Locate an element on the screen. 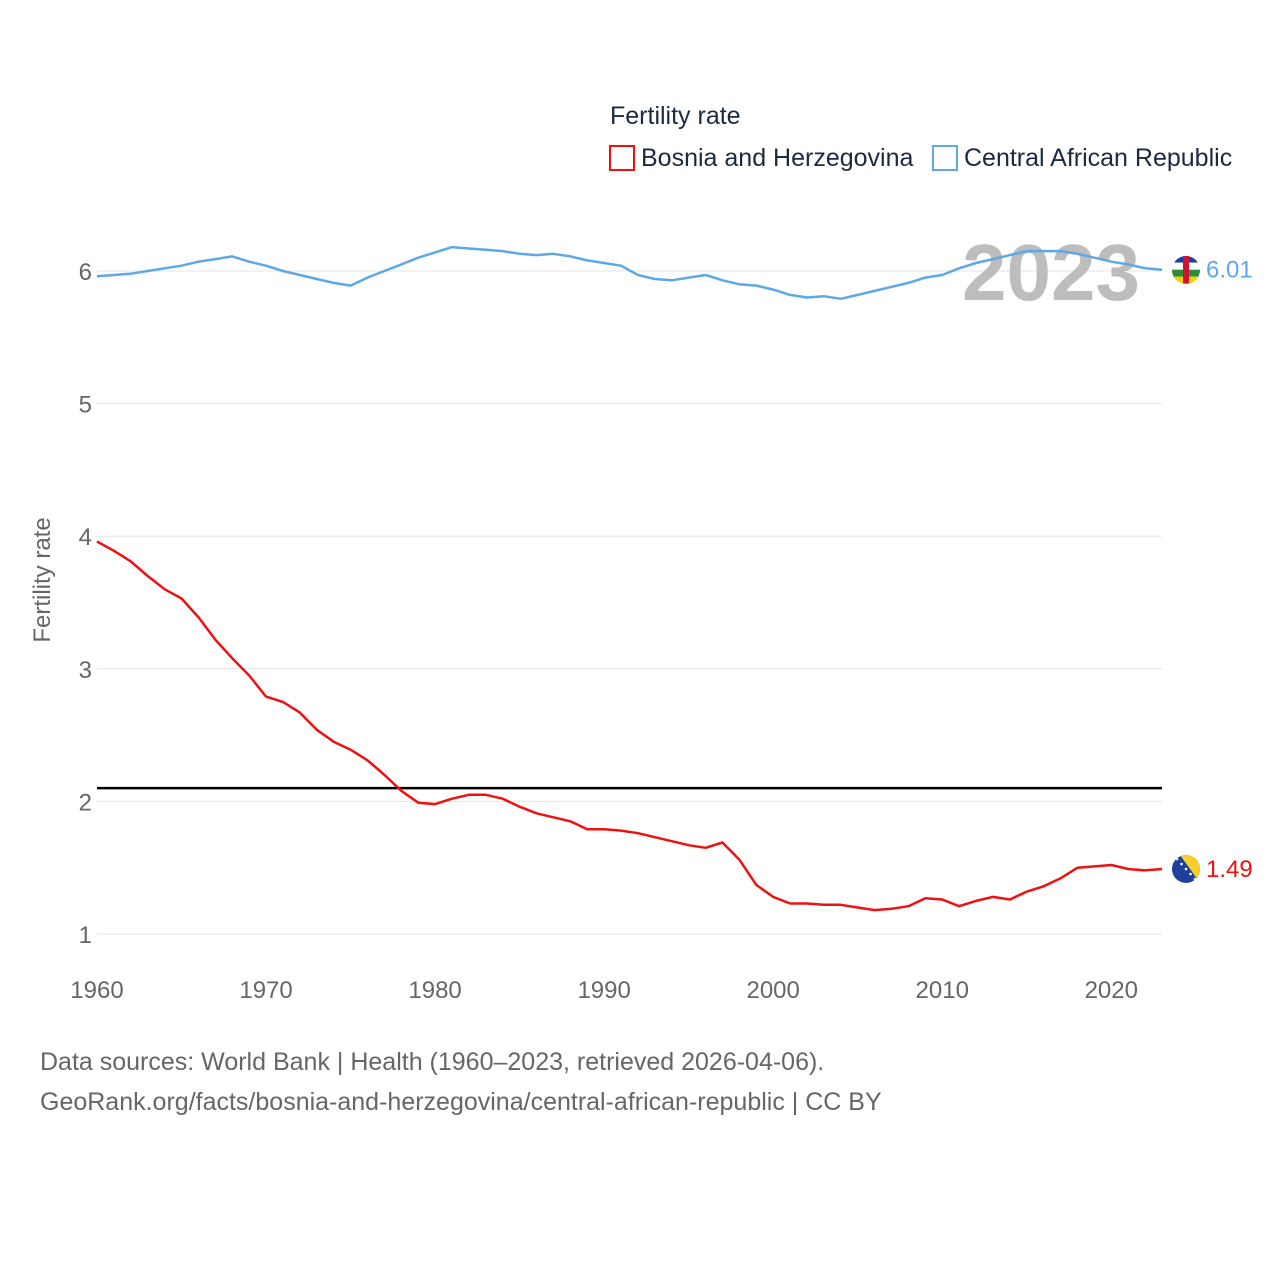 This screenshot has height=1280, width=1280. legend-label-central-african-republic: Central African Republic is located at coordinates (1098, 158).